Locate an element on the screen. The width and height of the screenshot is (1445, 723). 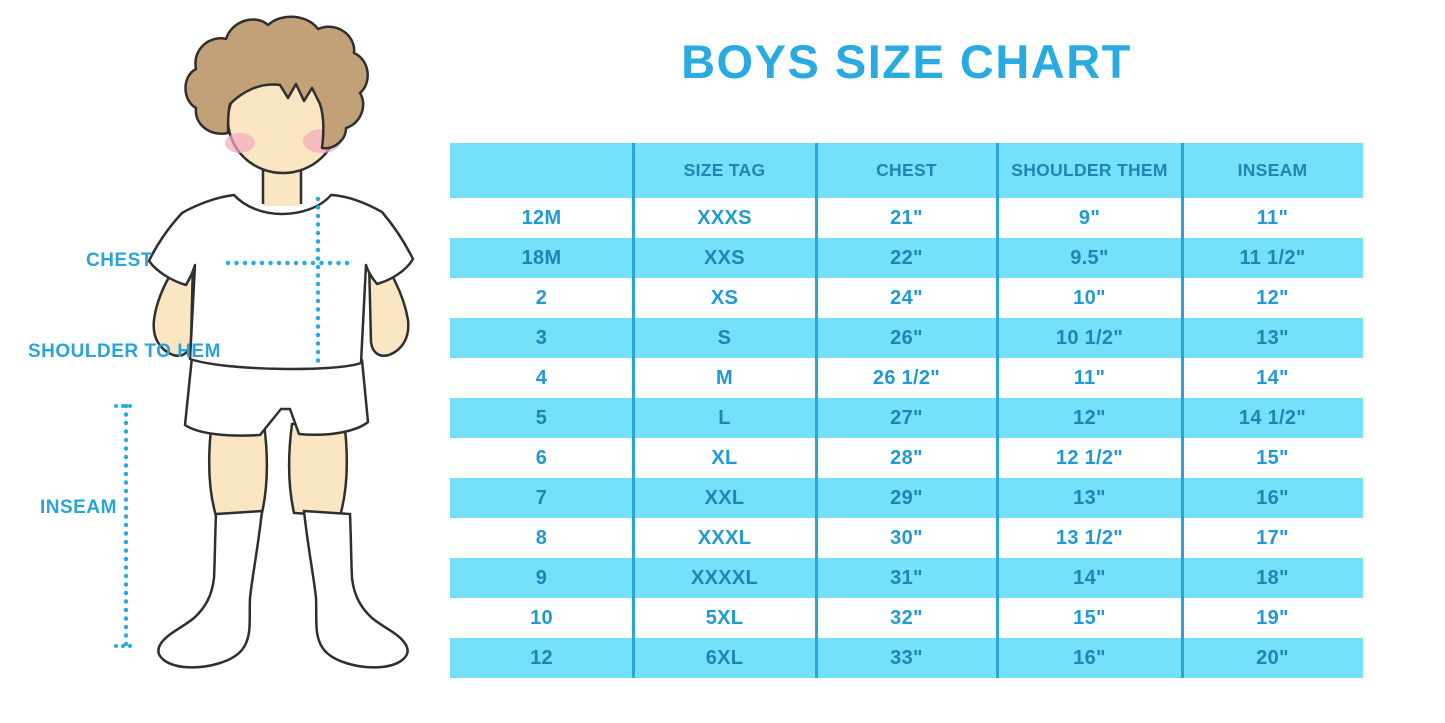
table-cell: 9.5" is located at coordinates (1089, 257).